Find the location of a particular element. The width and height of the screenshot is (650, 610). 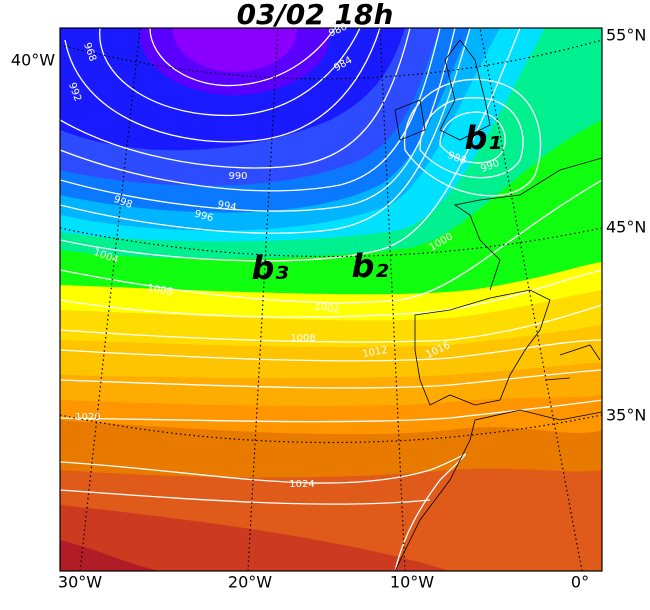

low-label: b₂ is located at coordinates (370, 266).